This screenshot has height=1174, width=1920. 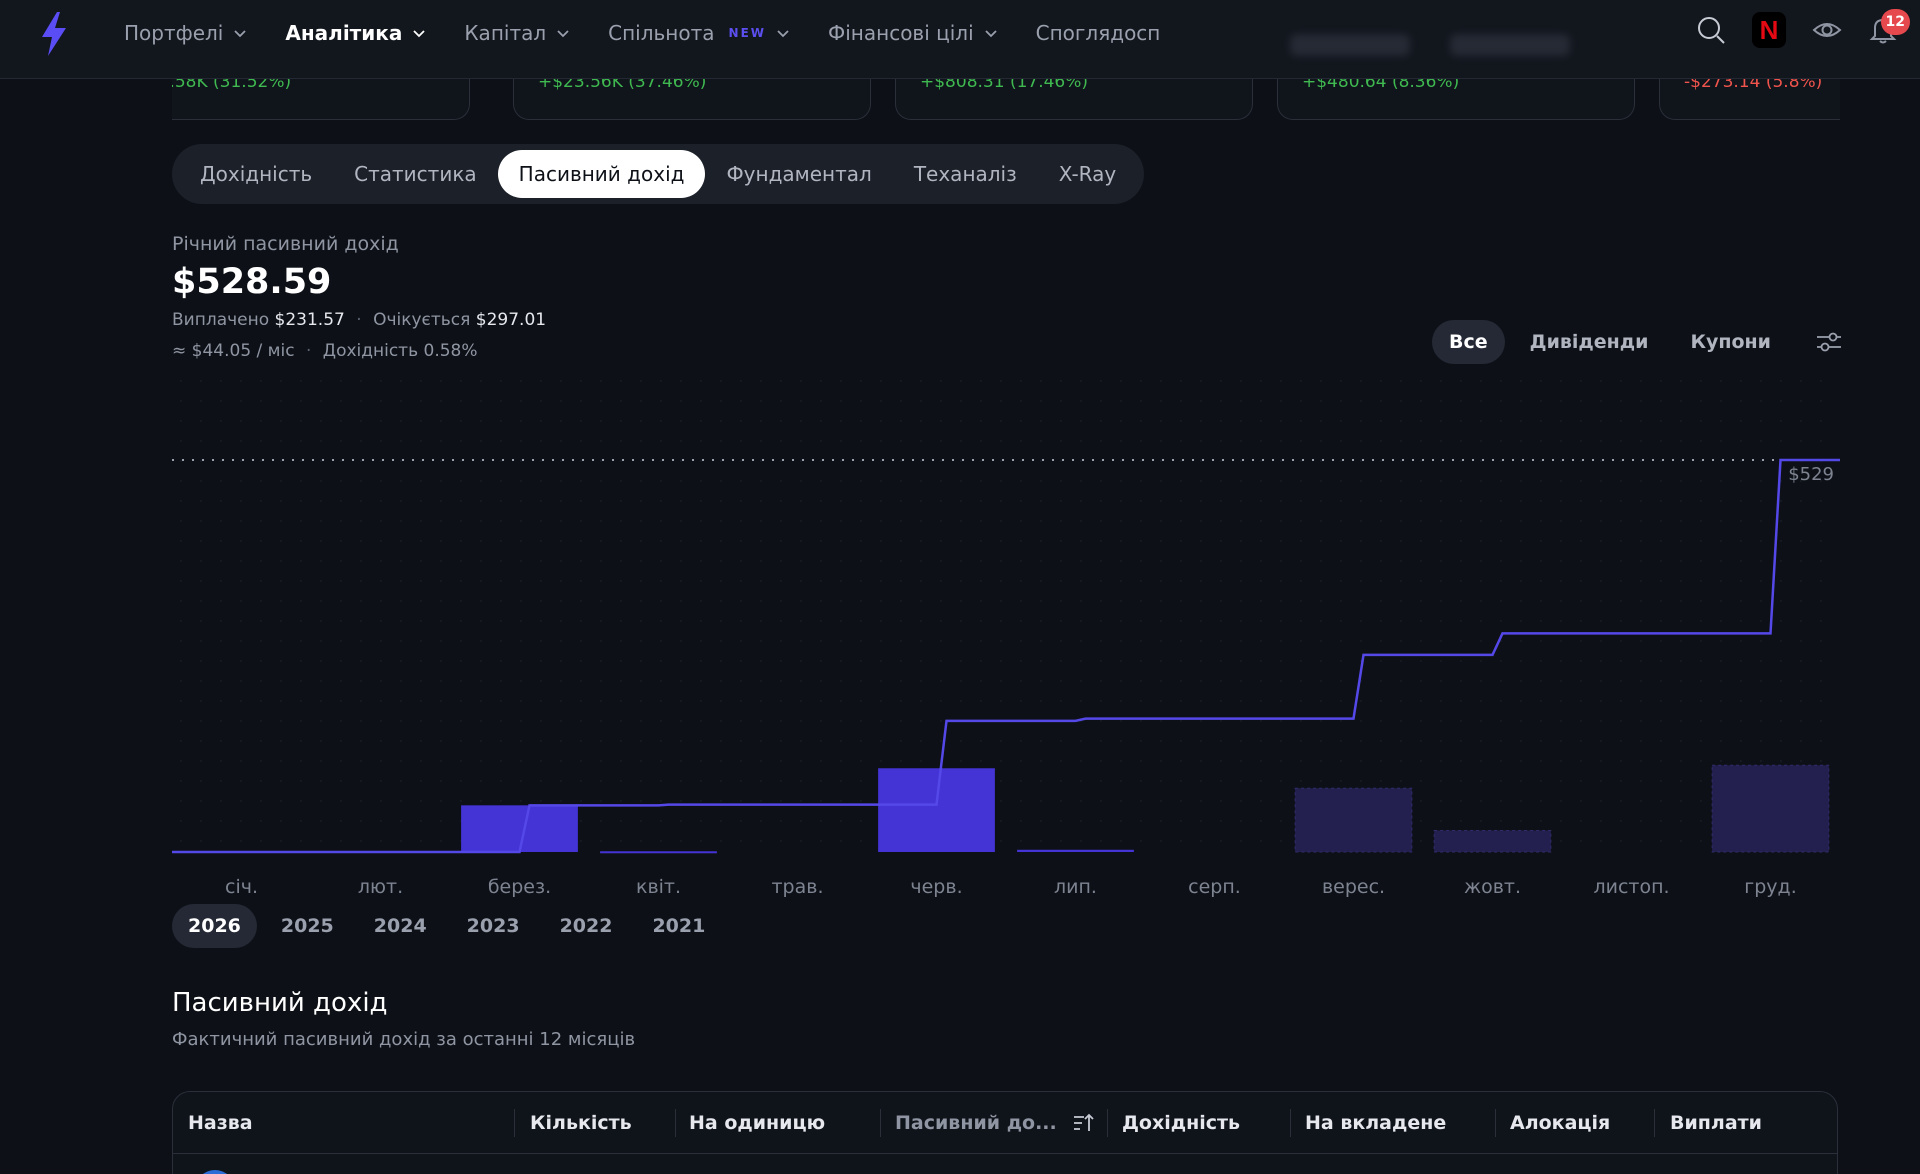 I want to click on new-badge: NEW, so click(x=747, y=33).